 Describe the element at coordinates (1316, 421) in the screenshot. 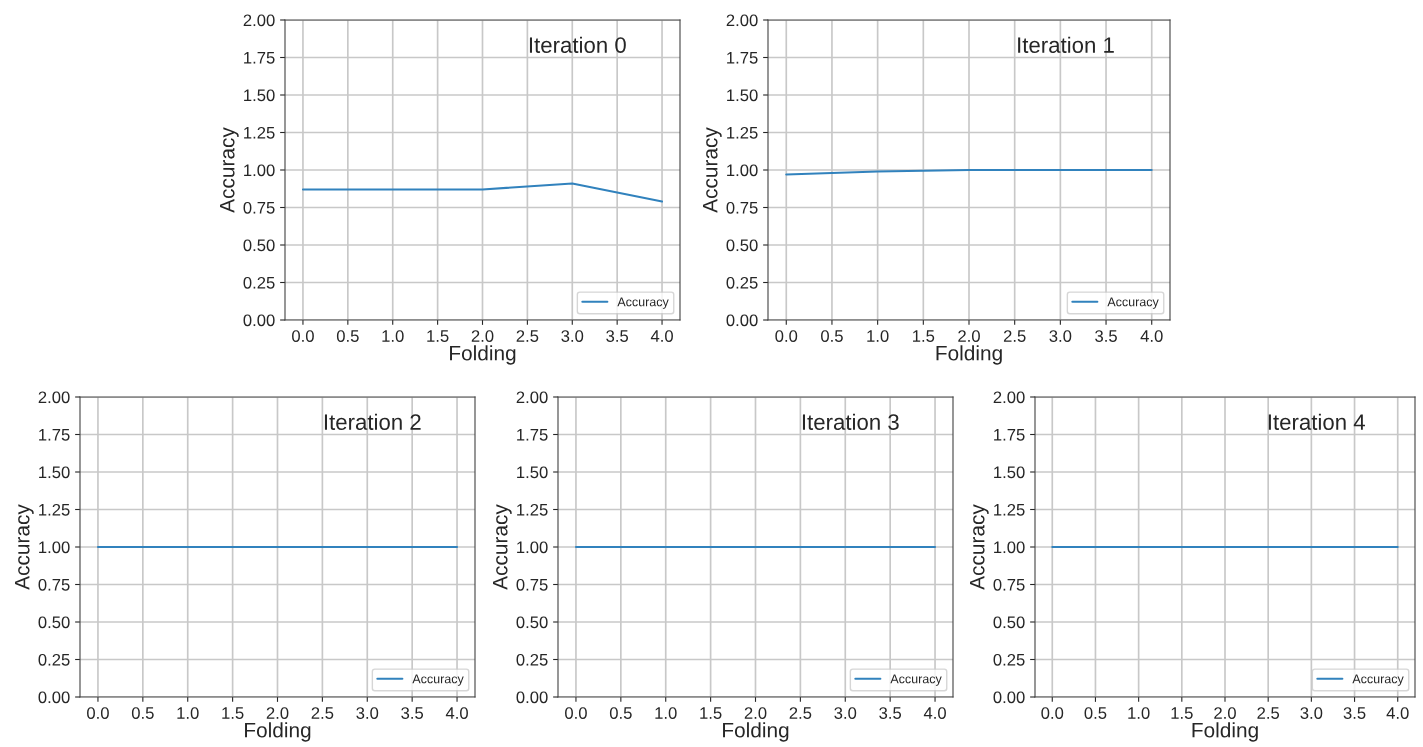

I see `text: Iteration 4` at that location.